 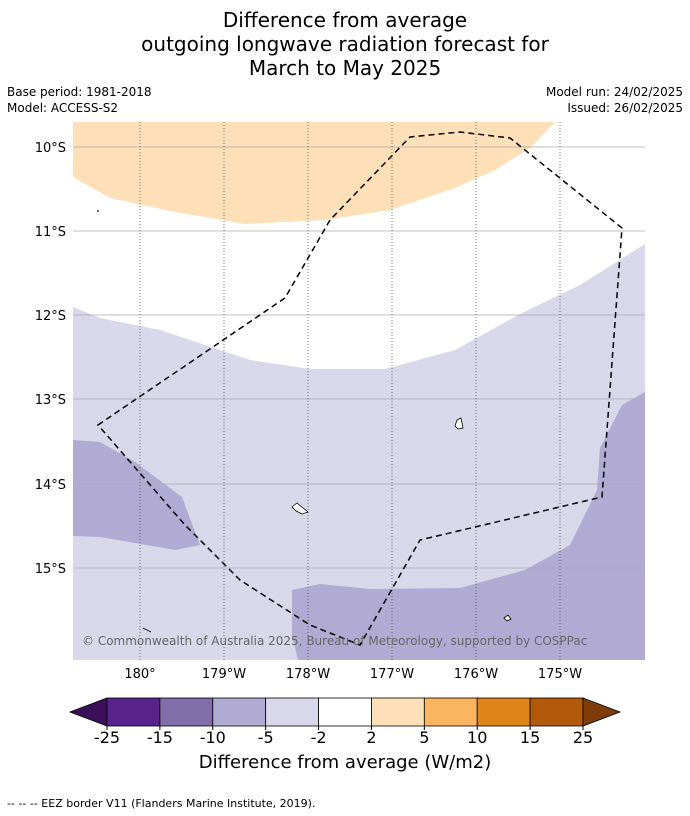 What do you see at coordinates (530, 737) in the screenshot?
I see `colorbar-tick-label: 15` at bounding box center [530, 737].